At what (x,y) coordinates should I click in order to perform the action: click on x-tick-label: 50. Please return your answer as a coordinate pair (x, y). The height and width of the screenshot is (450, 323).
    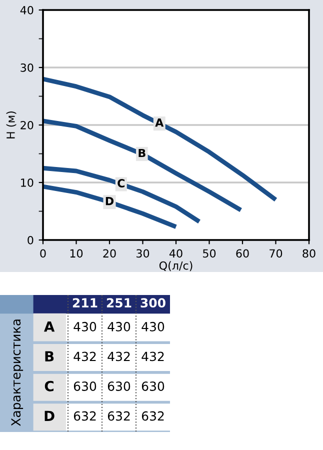
    Looking at the image, I should click on (209, 253).